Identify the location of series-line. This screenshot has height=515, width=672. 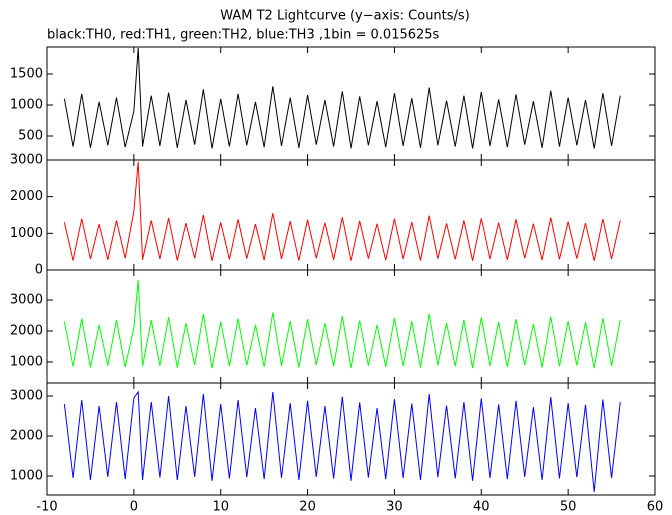
(342, 324).